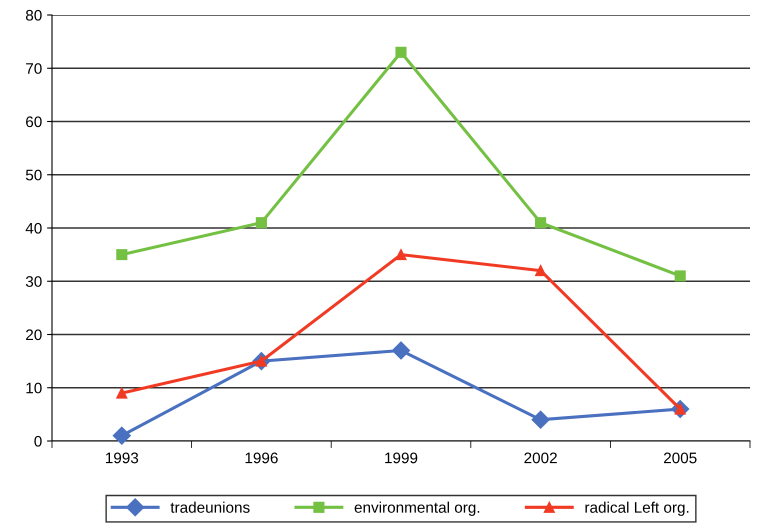 Image resolution: width=761 pixels, height=524 pixels. What do you see at coordinates (34, 122) in the screenshot?
I see `y-tick-label: 60` at bounding box center [34, 122].